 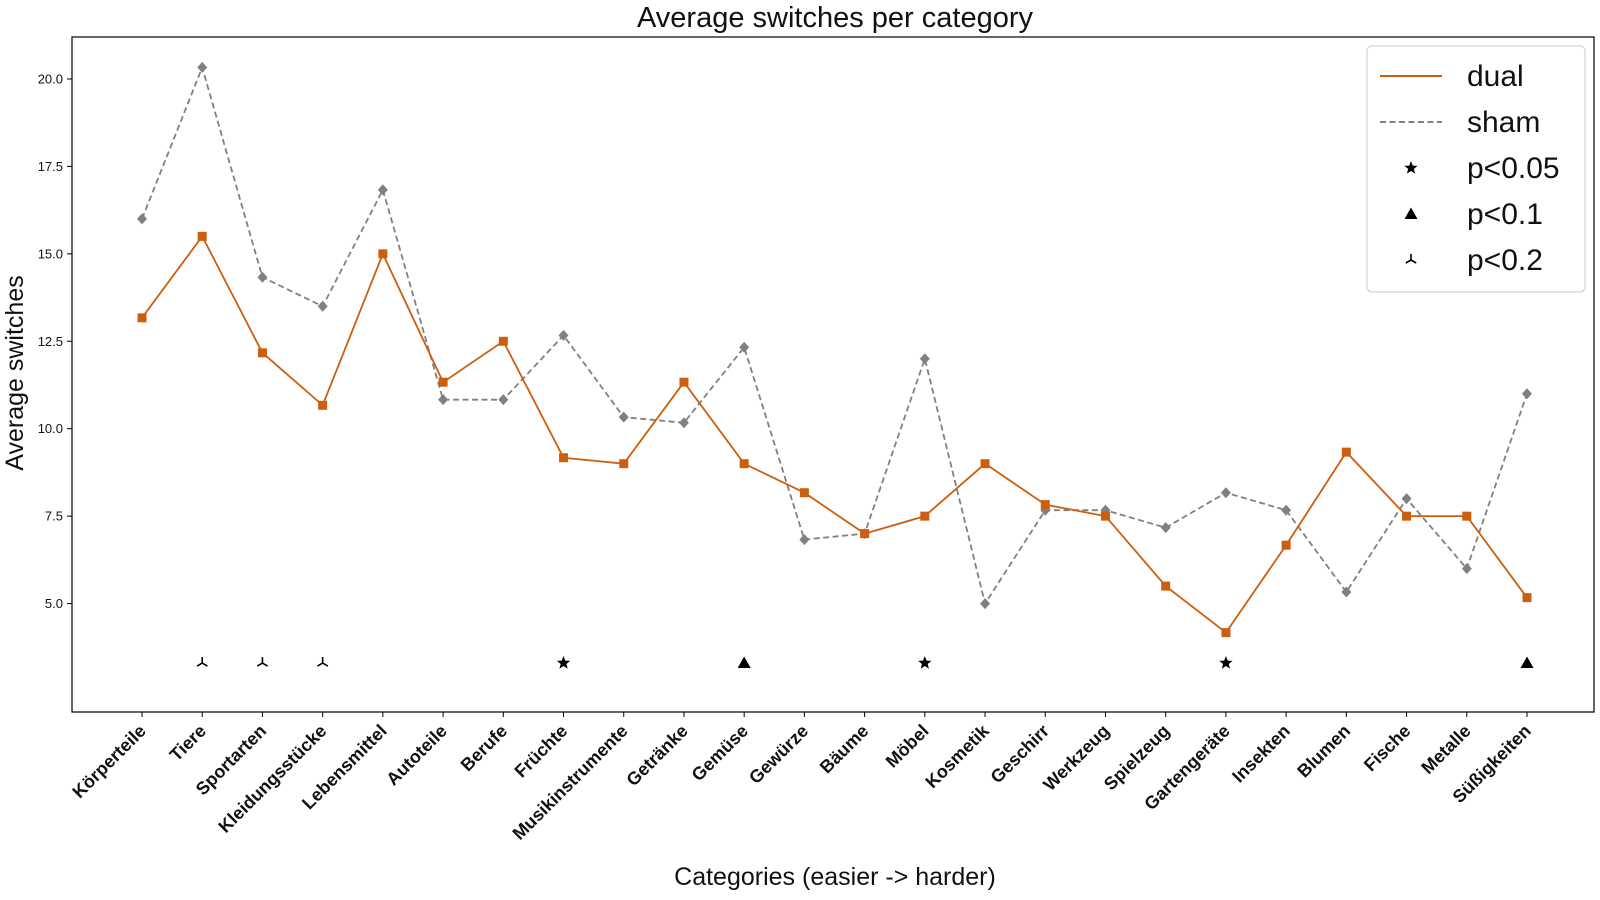 What do you see at coordinates (54, 516) in the screenshot?
I see `y-tick-label-1: 7.5` at bounding box center [54, 516].